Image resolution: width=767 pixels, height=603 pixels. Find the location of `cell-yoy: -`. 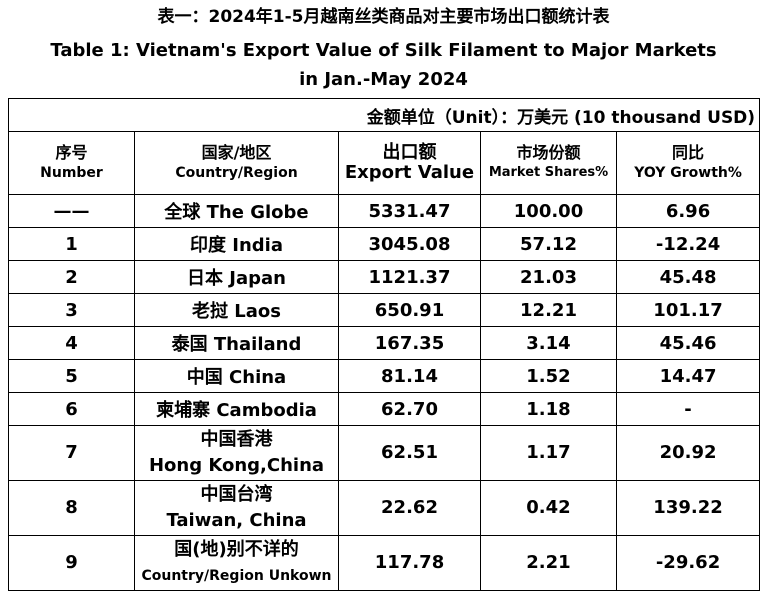

cell-yoy: - is located at coordinates (688, 409).